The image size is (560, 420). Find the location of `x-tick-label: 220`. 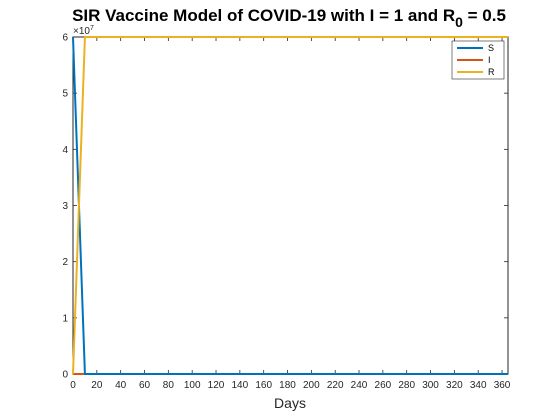

x-tick-label: 220 is located at coordinates (335, 385).